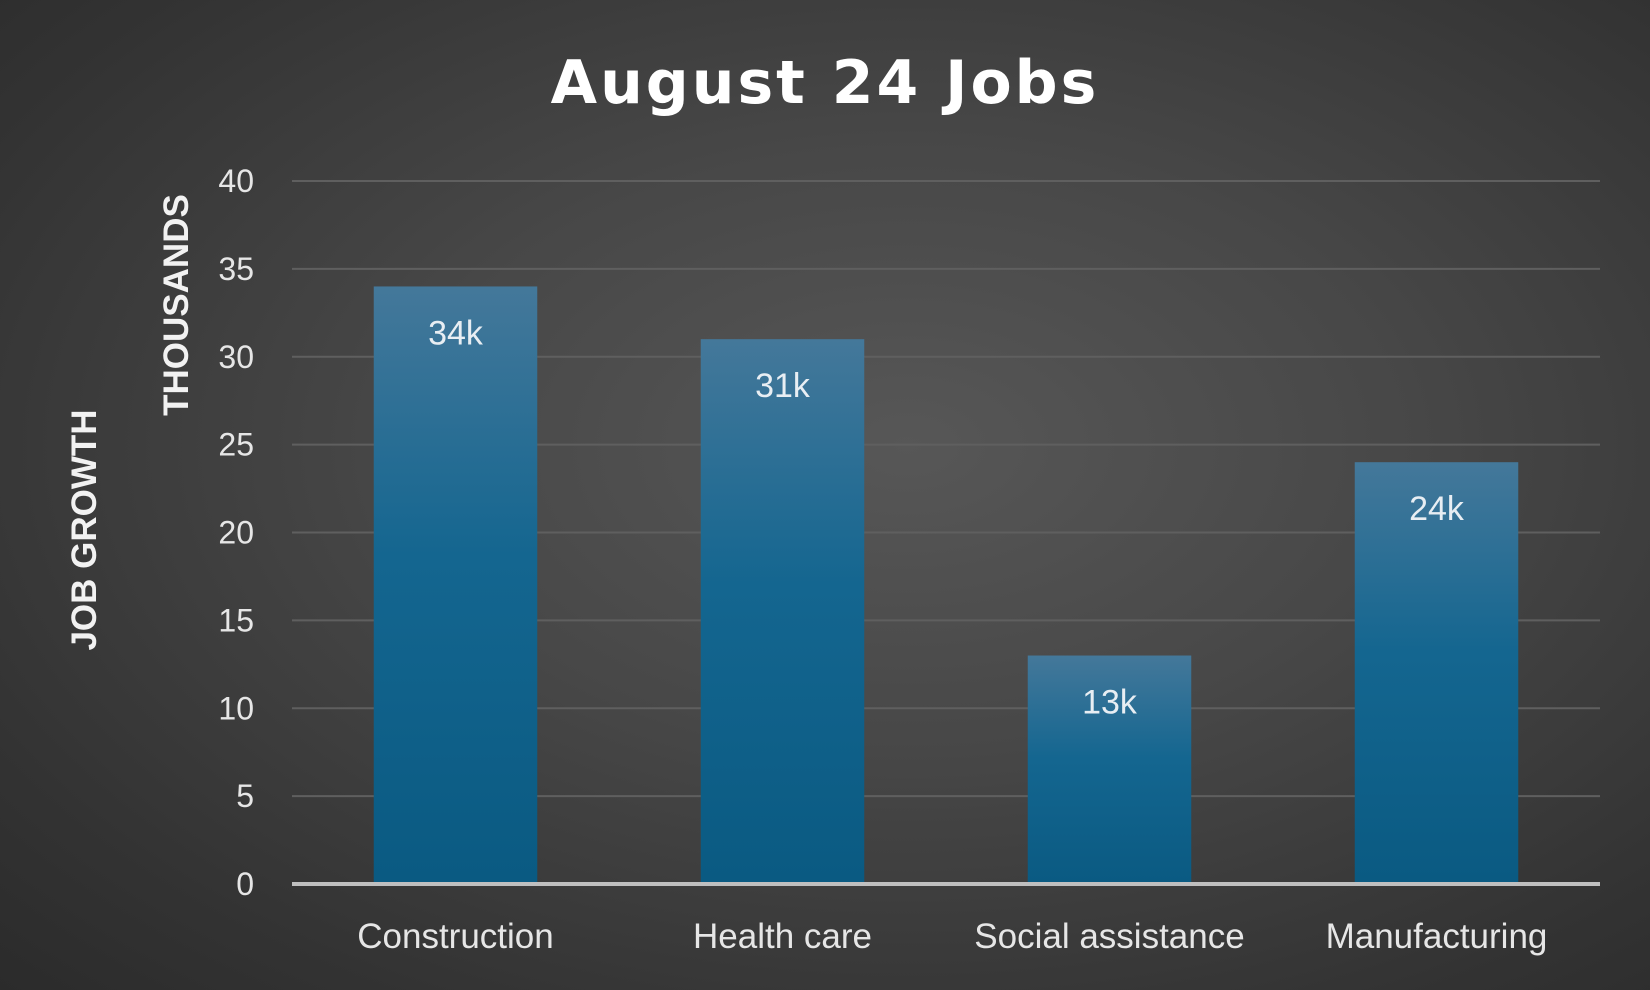  I want to click on chart-title: August 24 Jobs, so click(825, 83).